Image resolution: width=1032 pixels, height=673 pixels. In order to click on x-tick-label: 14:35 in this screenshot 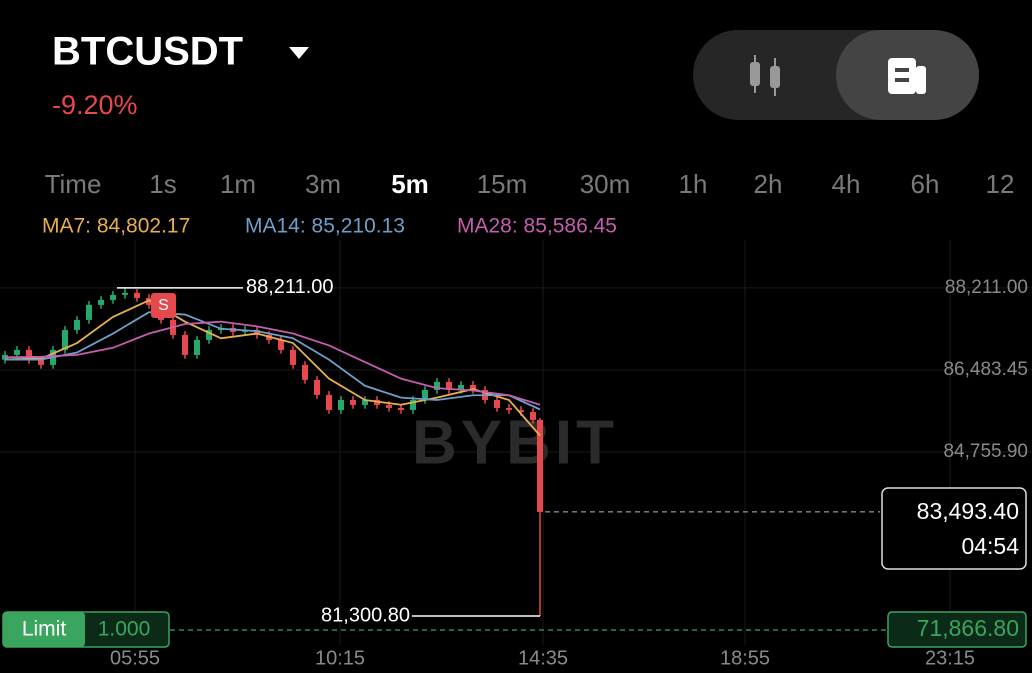, I will do `click(543, 658)`.